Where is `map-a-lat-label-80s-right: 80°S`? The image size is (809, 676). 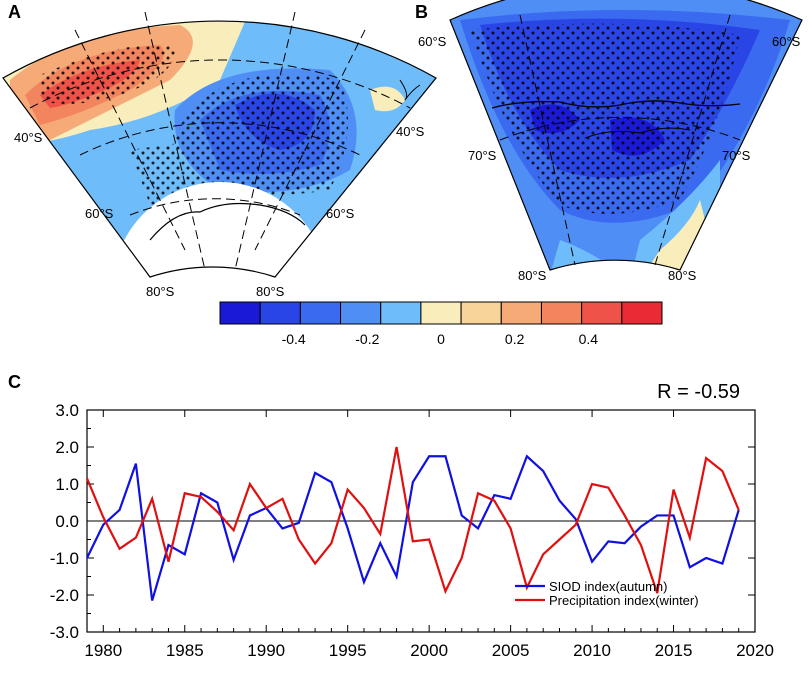 map-a-lat-label-80s-right: 80°S is located at coordinates (270, 291).